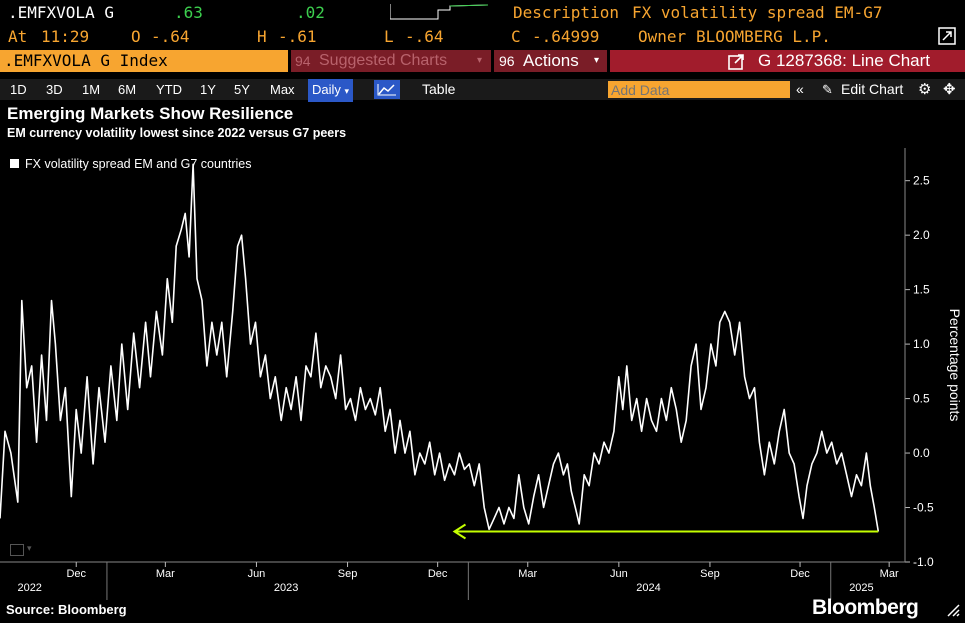 The width and height of the screenshot is (965, 623). What do you see at coordinates (424, 36) in the screenshot?
I see `low-value: -.64` at bounding box center [424, 36].